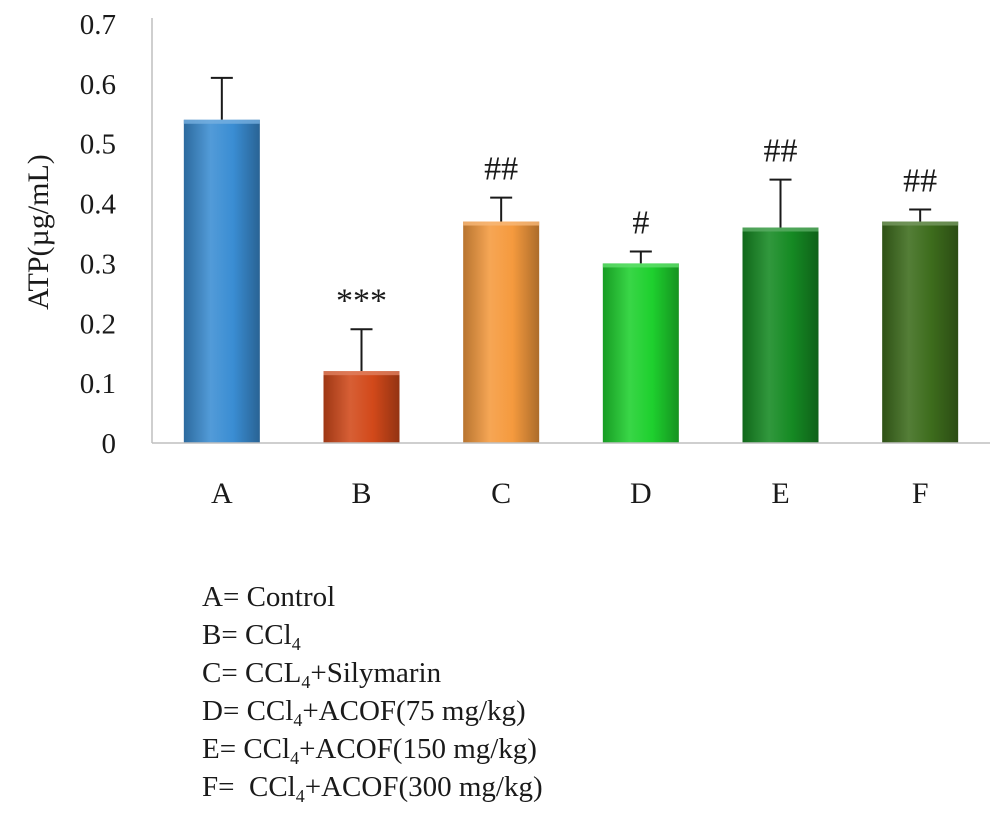 Image resolution: width=1000 pixels, height=827 pixels. Describe the element at coordinates (920, 332) in the screenshot. I see `bar-f` at that location.